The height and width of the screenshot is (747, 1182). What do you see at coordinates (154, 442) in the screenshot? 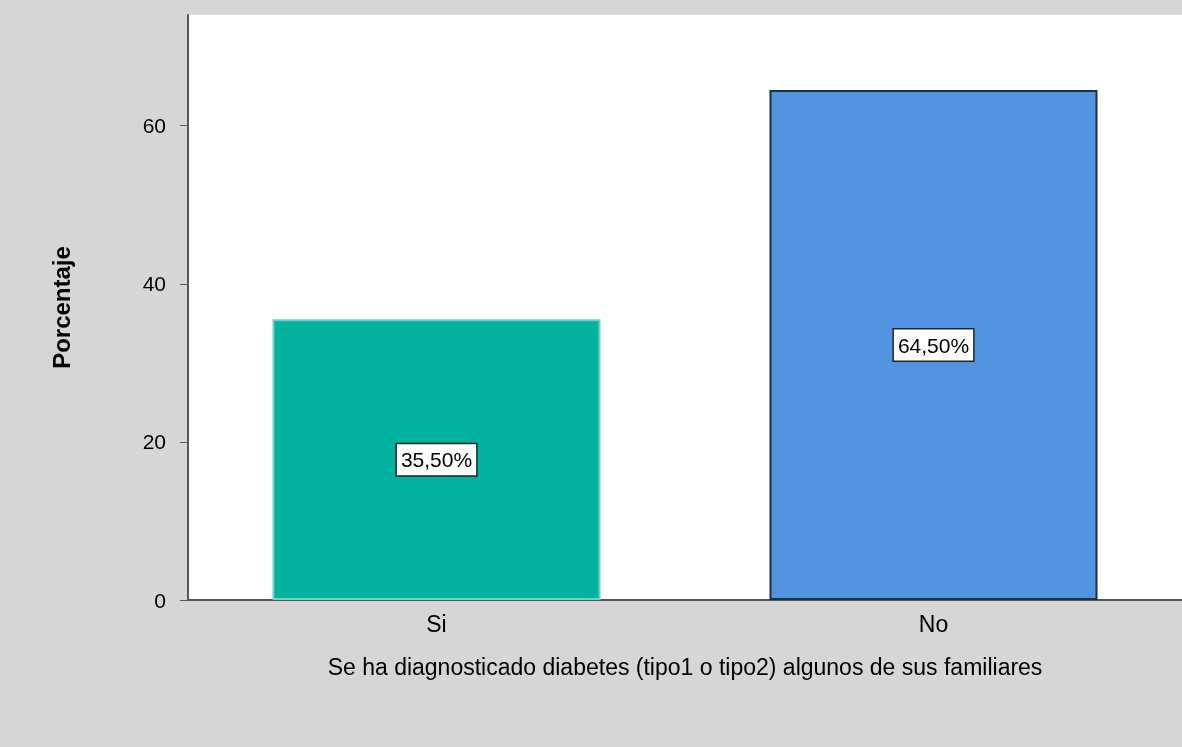
I see `y-tick-label: 20` at bounding box center [154, 442].